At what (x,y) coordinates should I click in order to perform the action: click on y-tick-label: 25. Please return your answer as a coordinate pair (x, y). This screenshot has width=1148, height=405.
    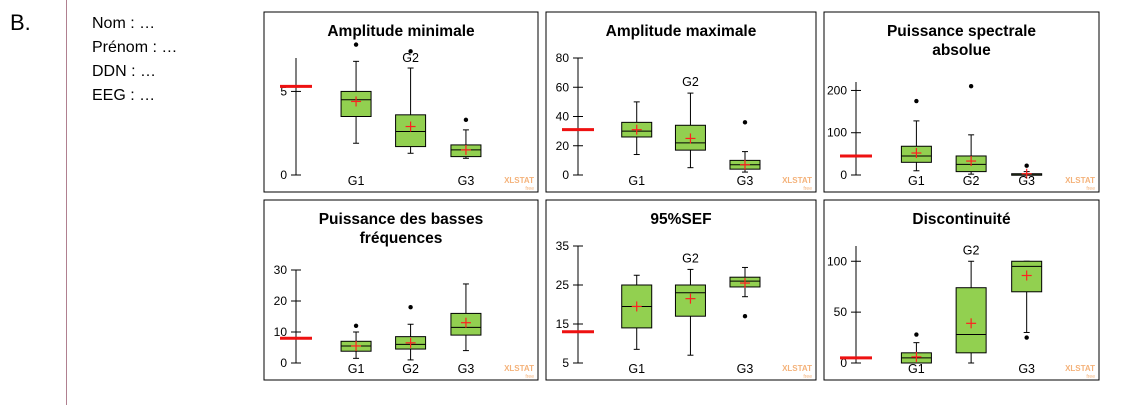
    Looking at the image, I should click on (563, 285).